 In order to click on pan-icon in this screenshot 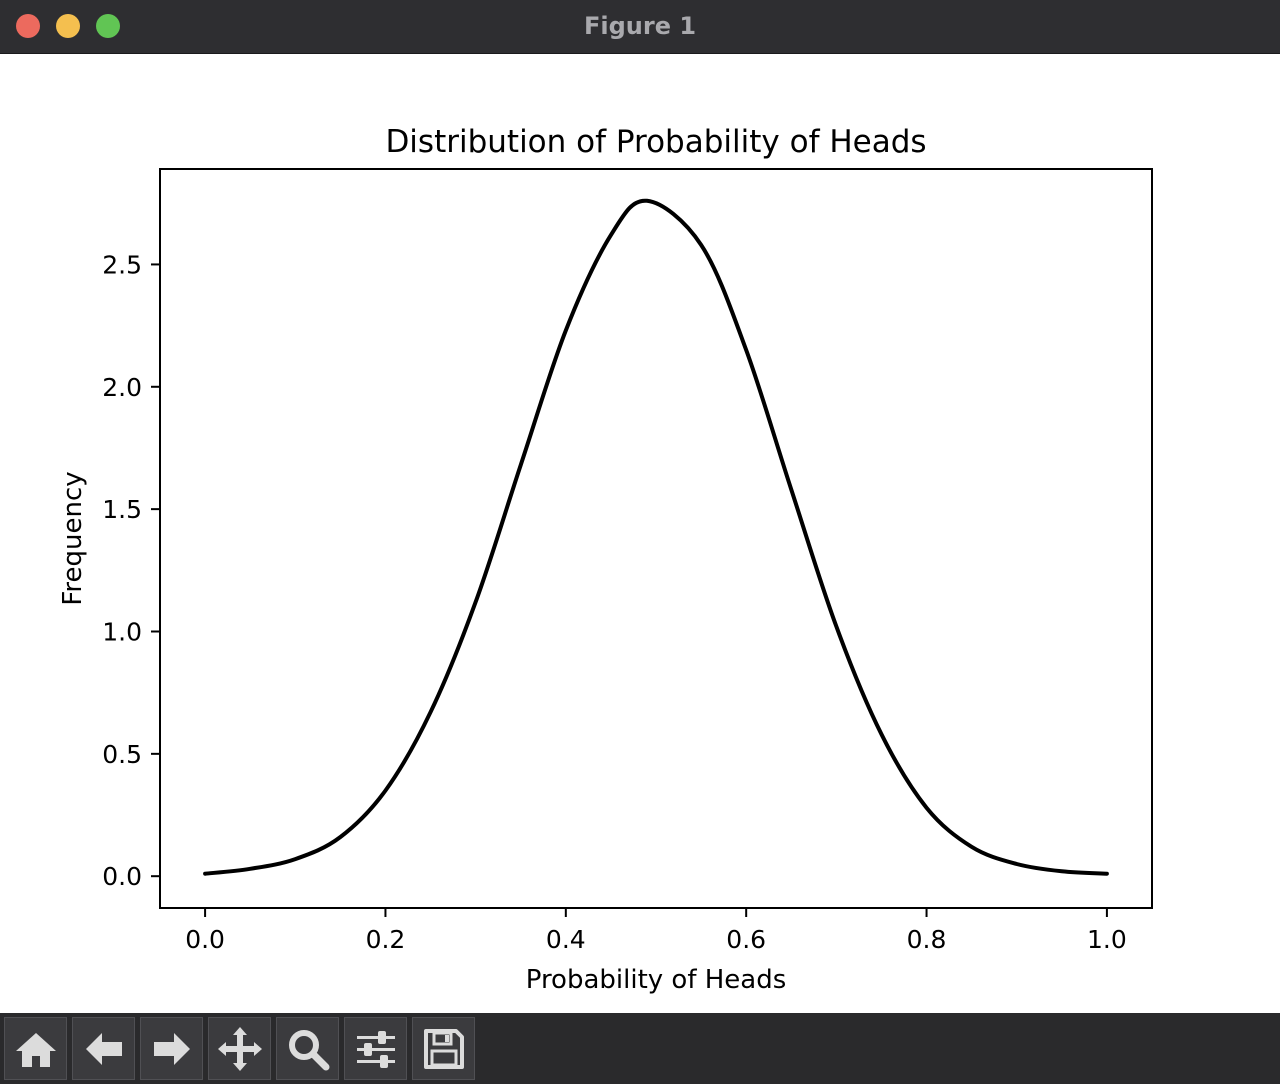, I will do `click(239, 1048)`.